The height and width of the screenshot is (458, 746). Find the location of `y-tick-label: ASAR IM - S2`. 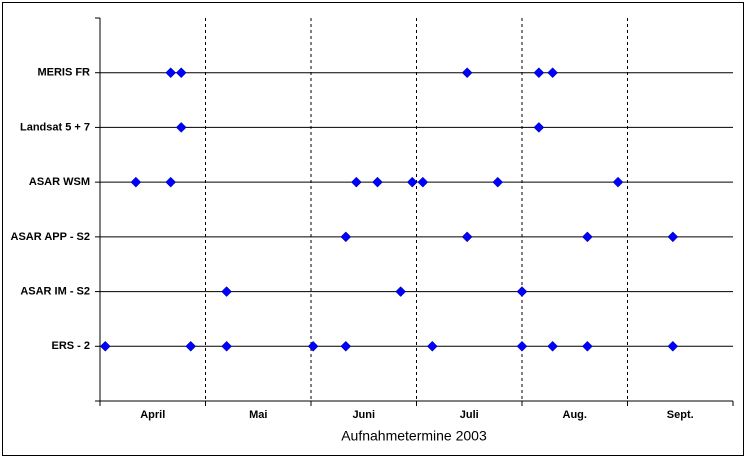

y-tick-label: ASAR IM - S2 is located at coordinates (55, 291).